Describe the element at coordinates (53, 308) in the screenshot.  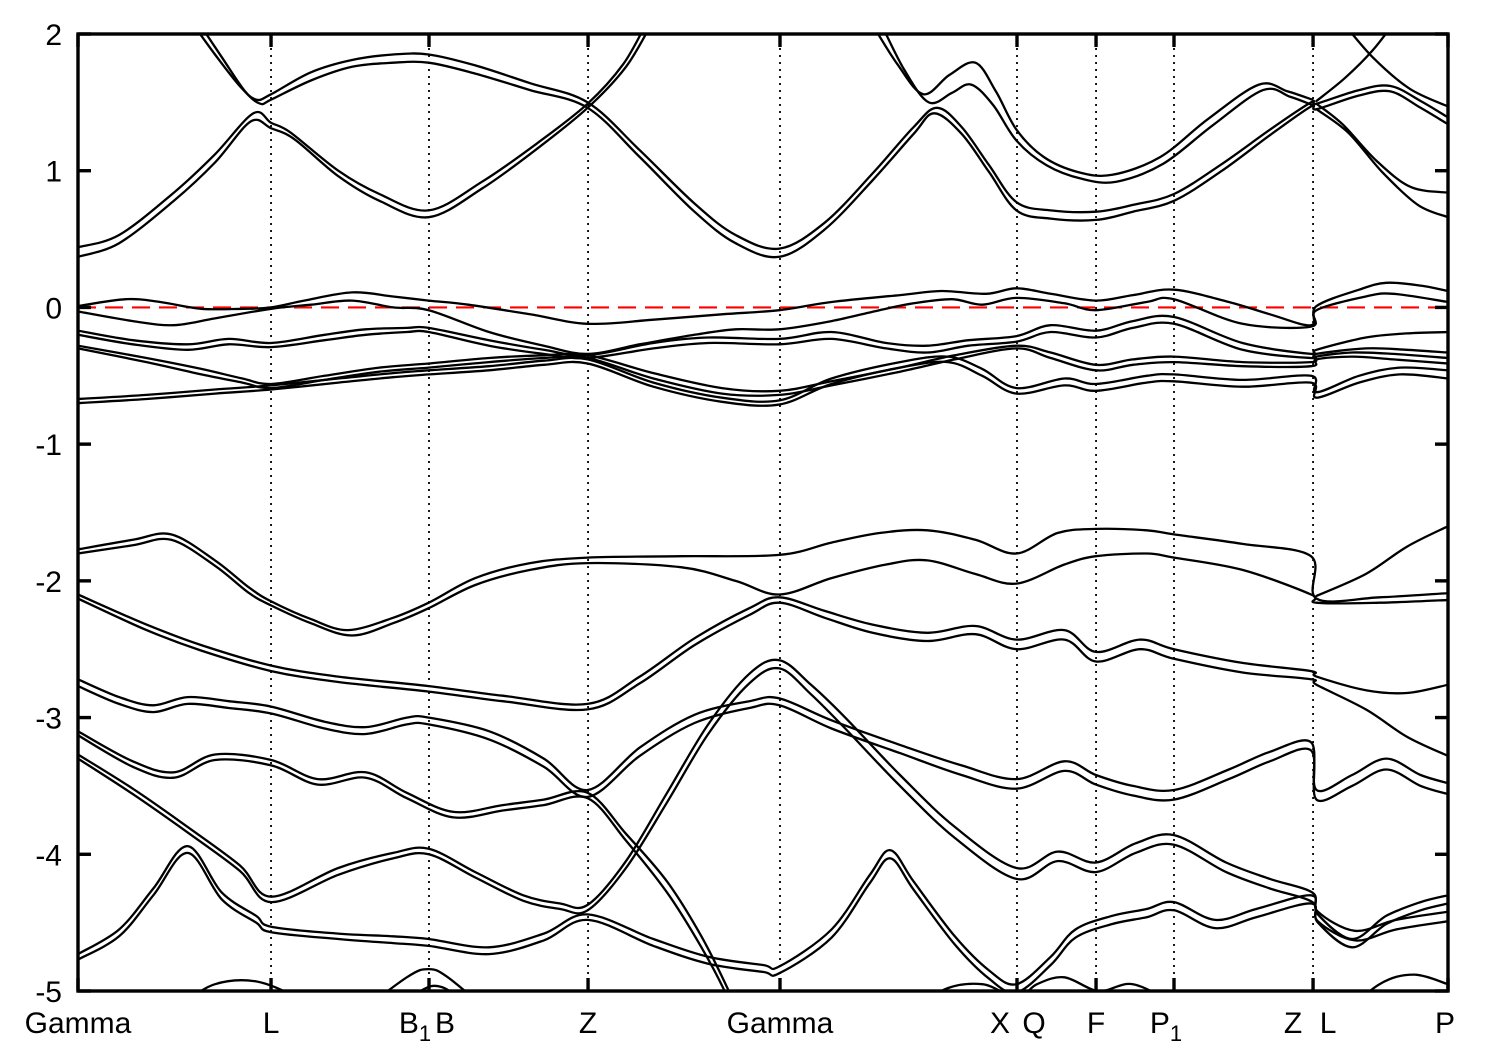
I see `y-tick-label: 0` at that location.